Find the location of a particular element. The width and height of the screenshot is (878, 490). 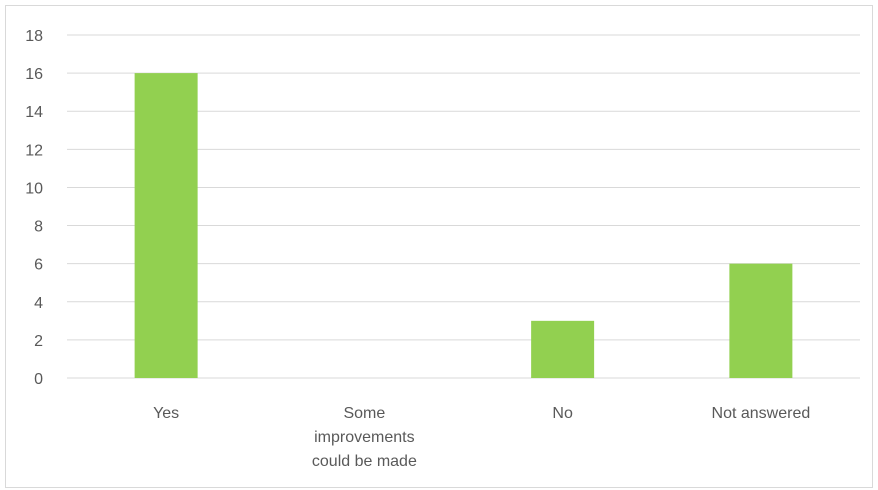

y-tick-label: 16 is located at coordinates (34, 74).